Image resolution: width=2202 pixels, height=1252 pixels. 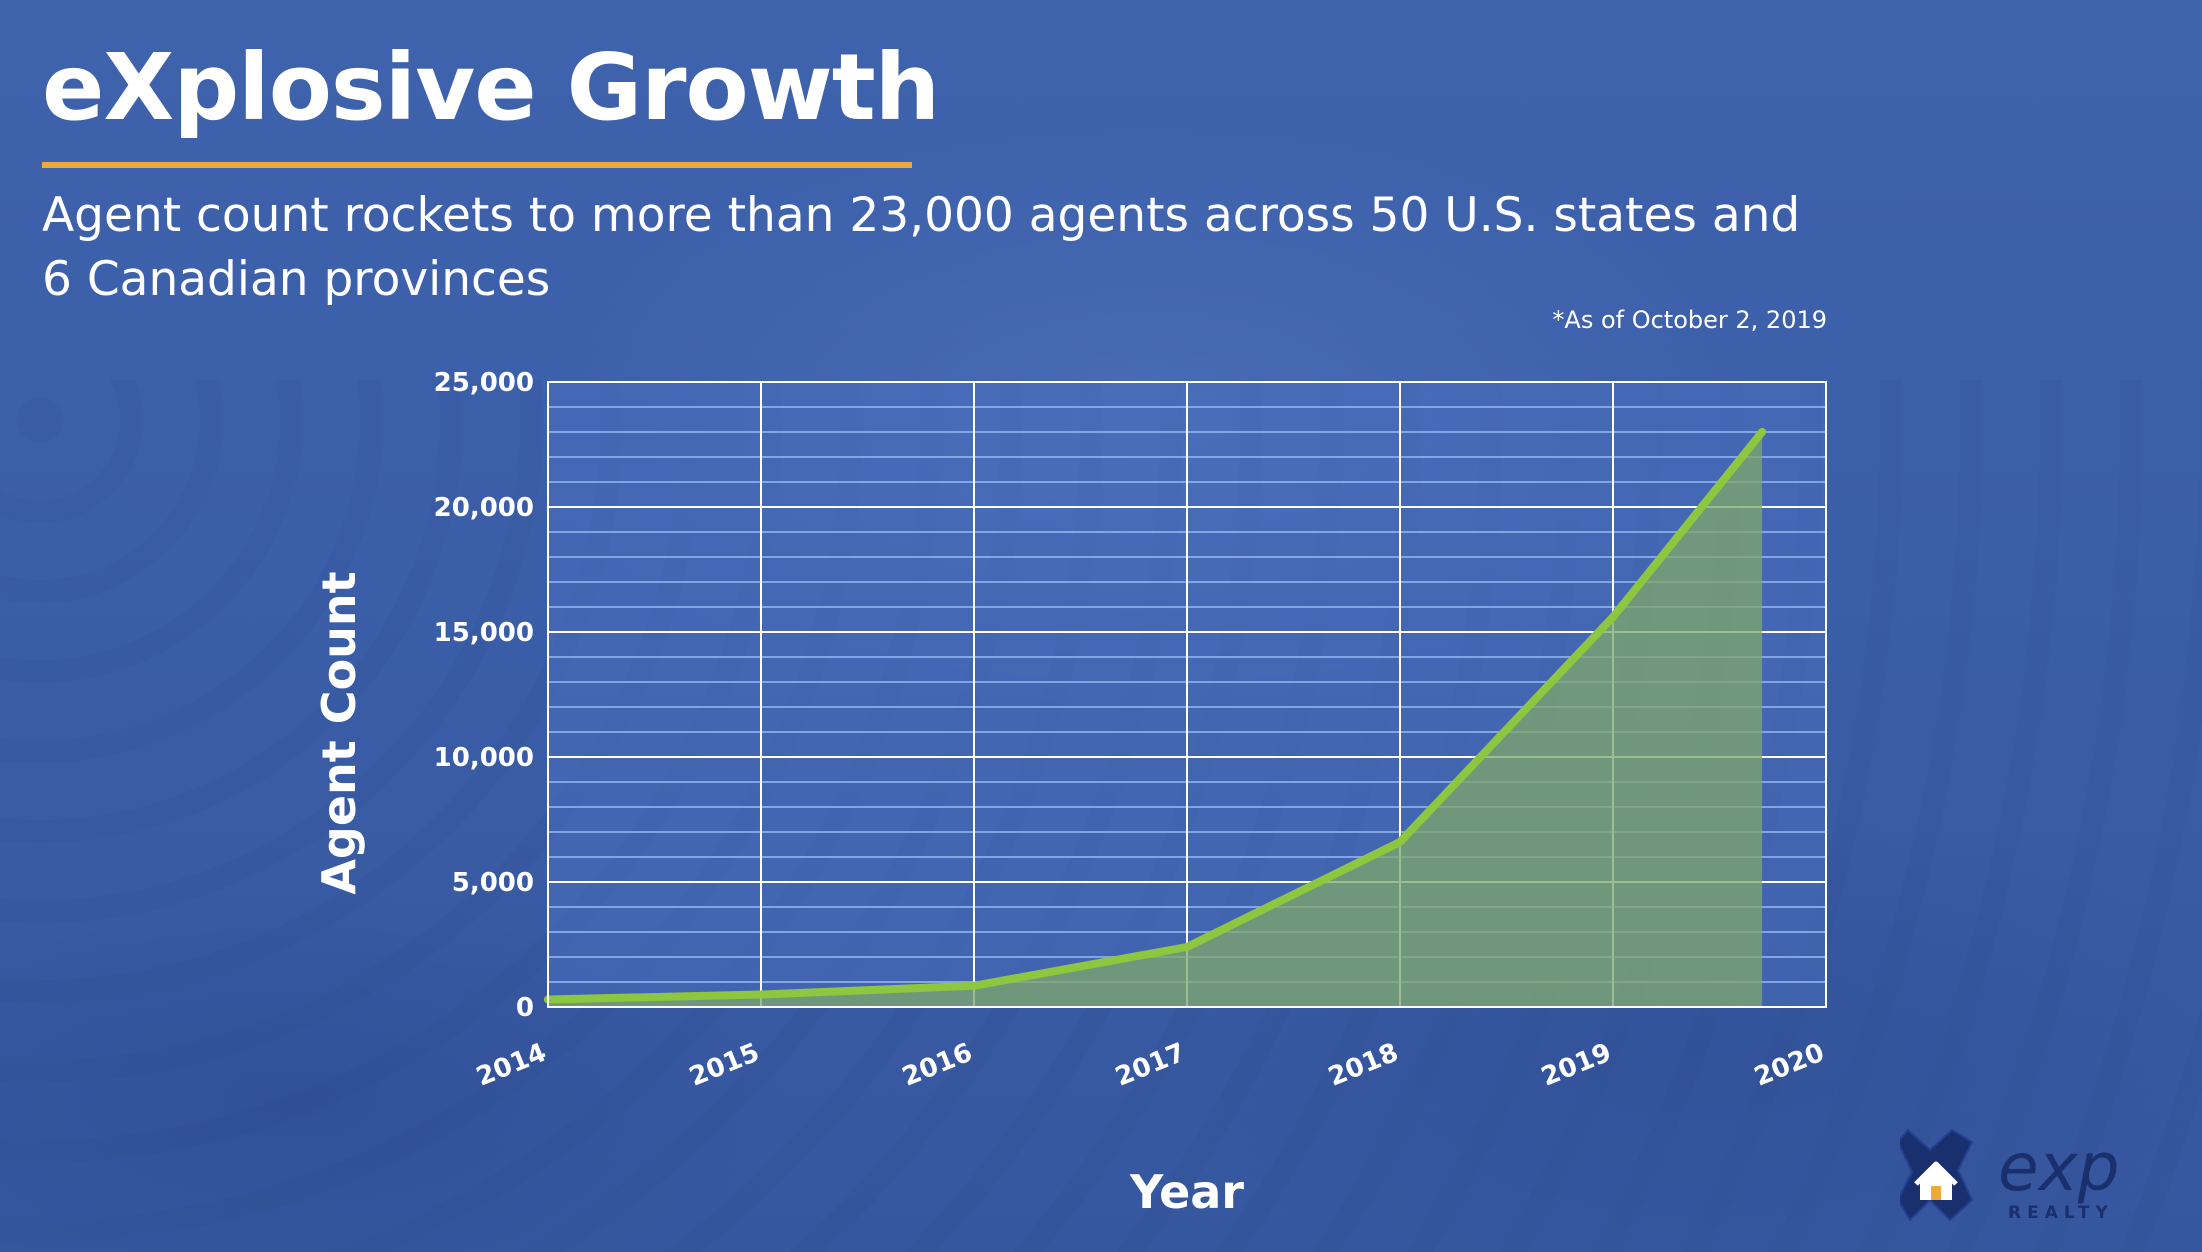 I want to click on x-tick-label: 2018, so click(x=1363, y=1065).